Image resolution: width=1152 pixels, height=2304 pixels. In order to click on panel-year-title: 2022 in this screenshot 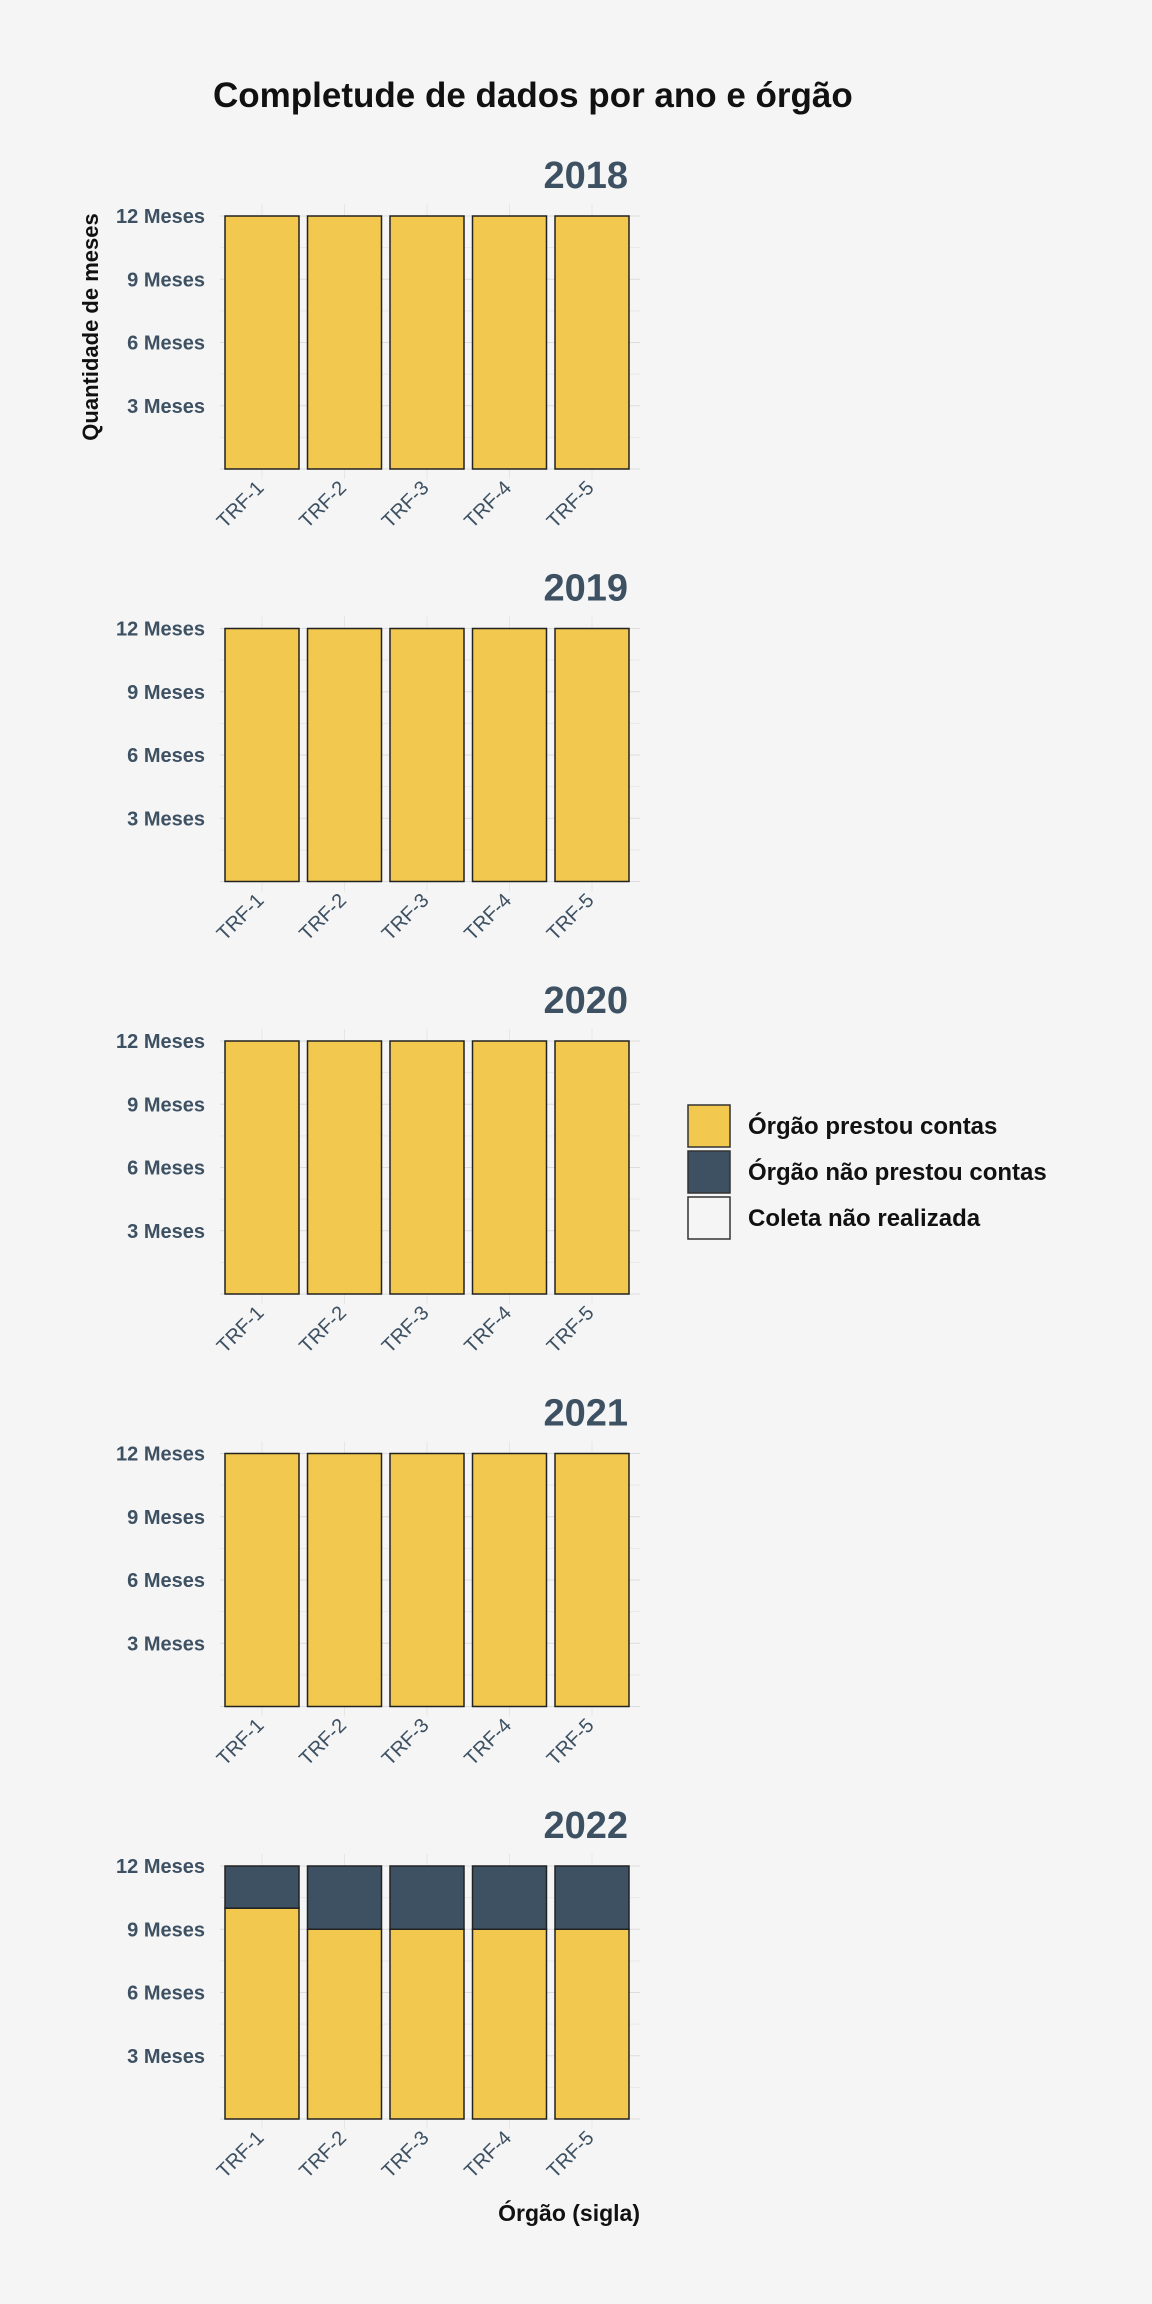, I will do `click(585, 1826)`.